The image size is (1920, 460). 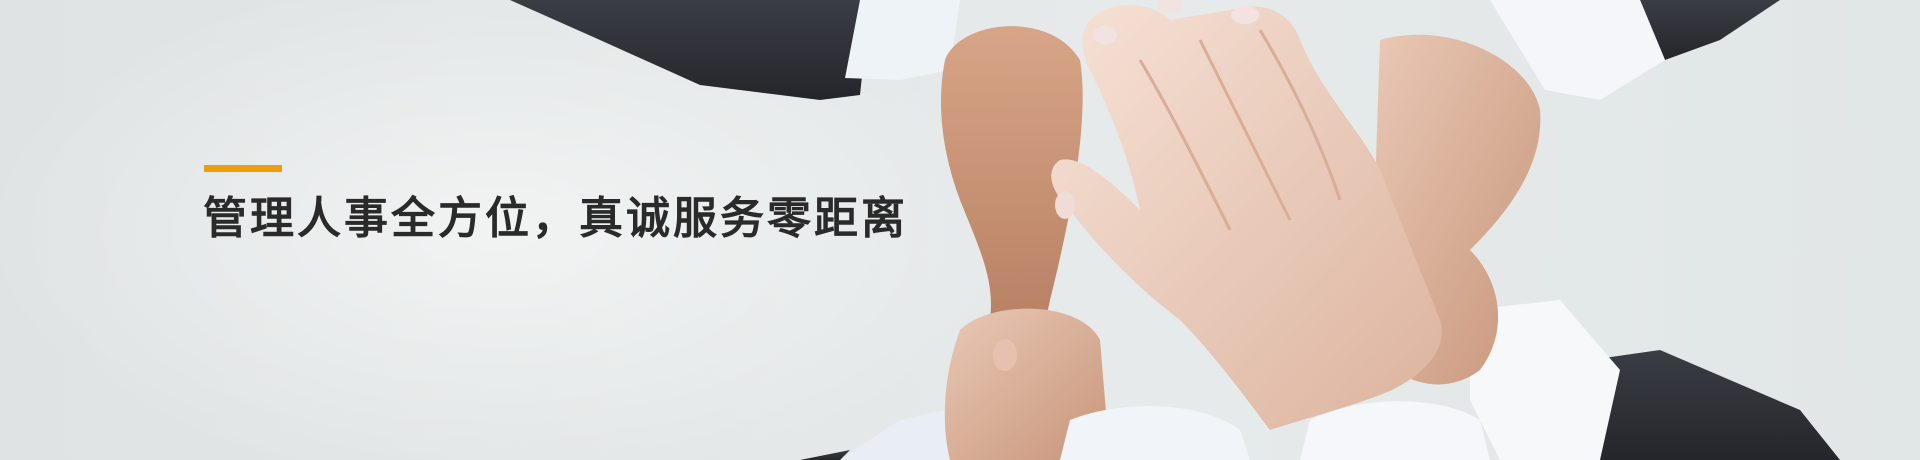 I want to click on headline-accent-bar, so click(x=243, y=168).